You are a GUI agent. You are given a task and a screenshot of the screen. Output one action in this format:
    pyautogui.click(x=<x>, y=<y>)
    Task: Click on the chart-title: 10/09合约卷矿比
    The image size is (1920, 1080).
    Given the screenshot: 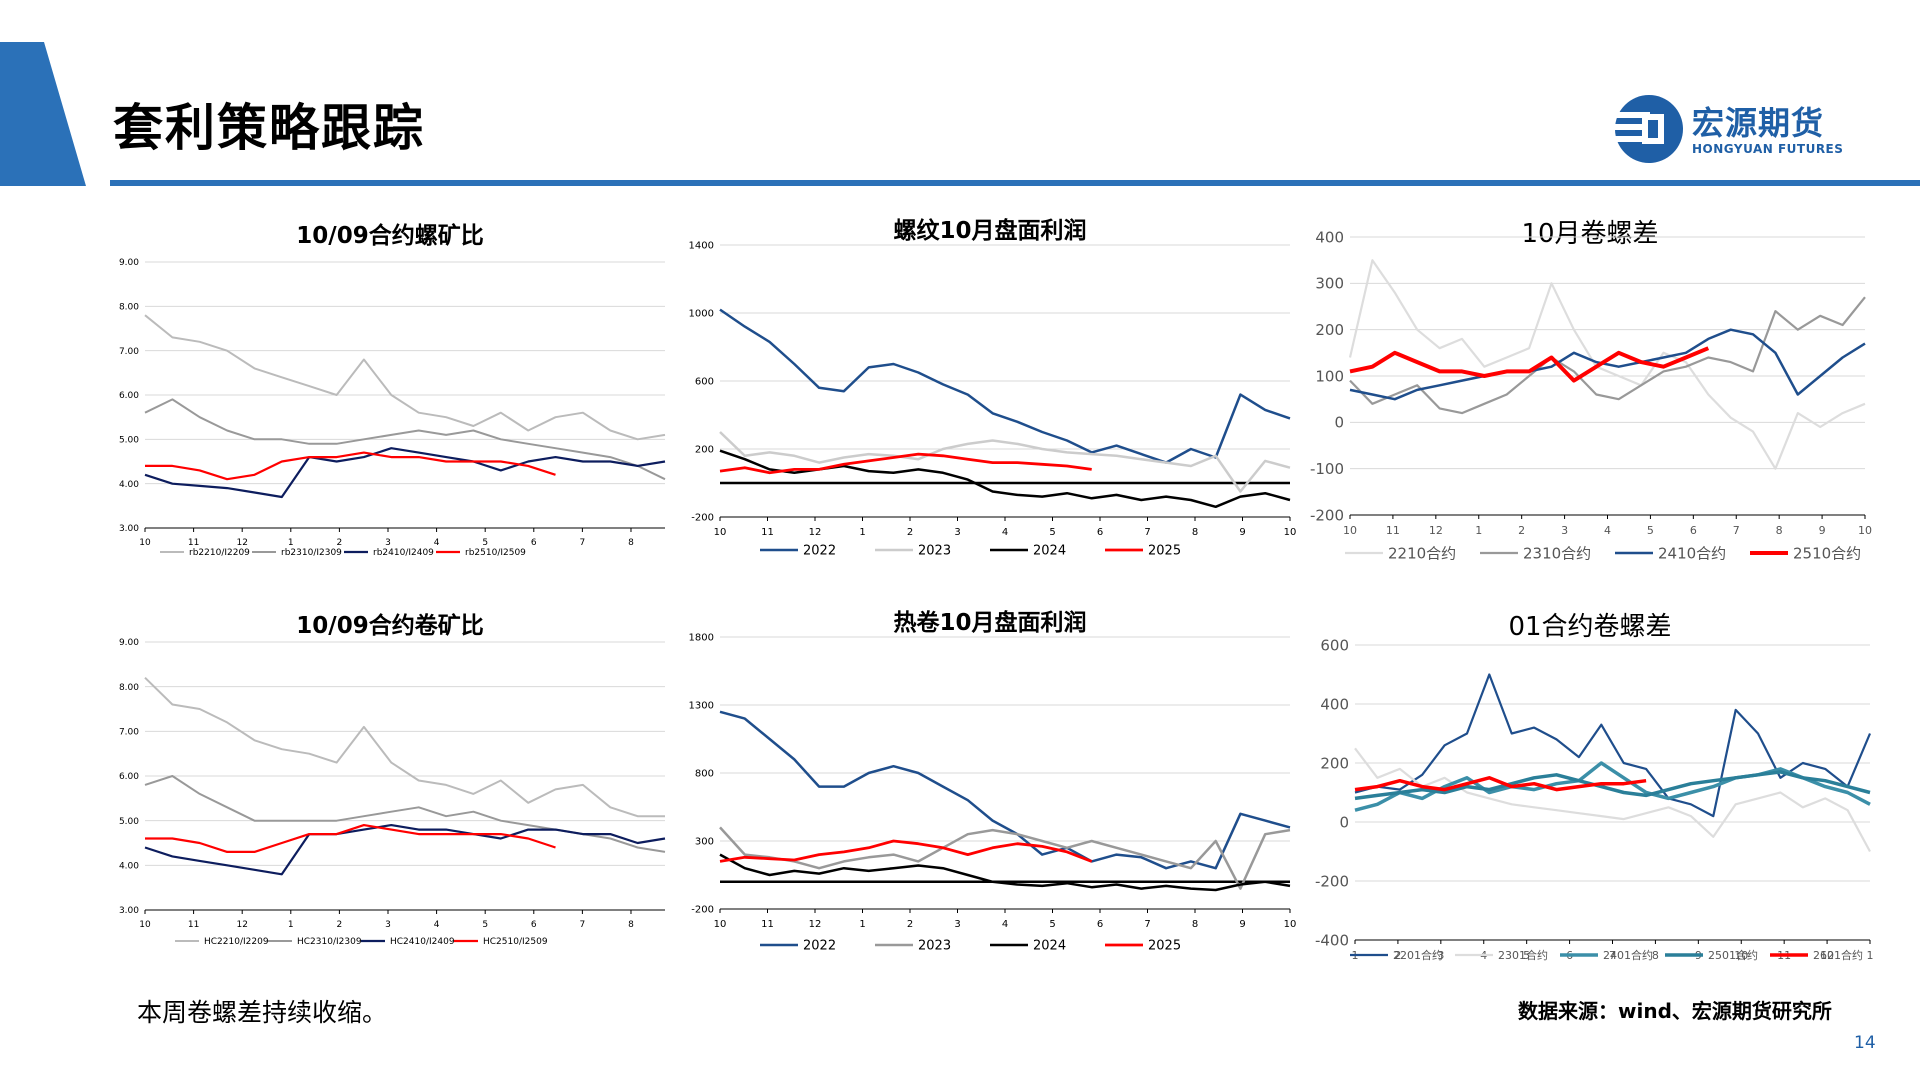 What is the action you would take?
    pyautogui.click(x=390, y=626)
    